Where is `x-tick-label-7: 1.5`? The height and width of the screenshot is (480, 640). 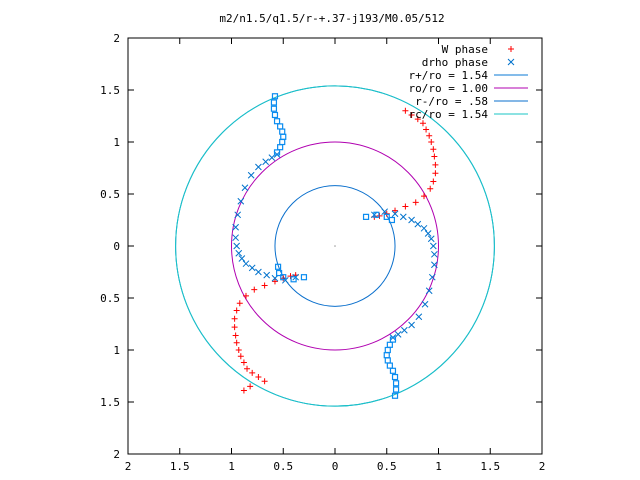 x-tick-label-7: 1.5 is located at coordinates (490, 466).